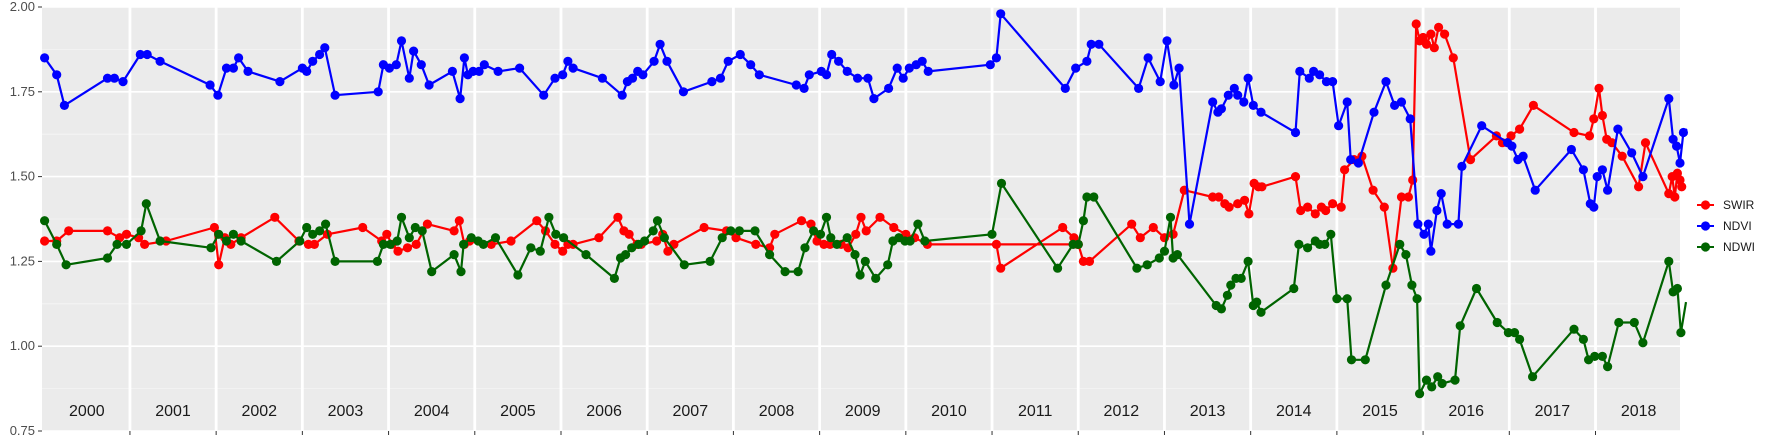 The image size is (1773, 442). I want to click on year-label: 2001, so click(173, 411).